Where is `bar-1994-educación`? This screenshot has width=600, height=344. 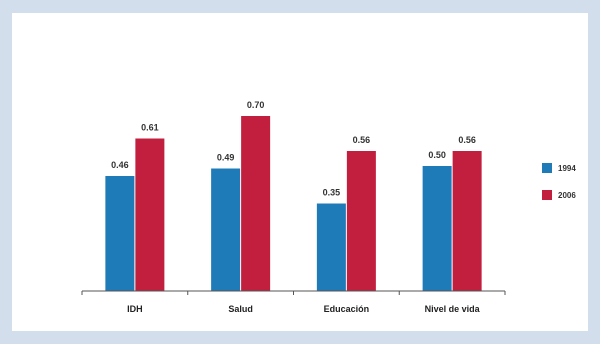
bar-1994-educación is located at coordinates (331, 247).